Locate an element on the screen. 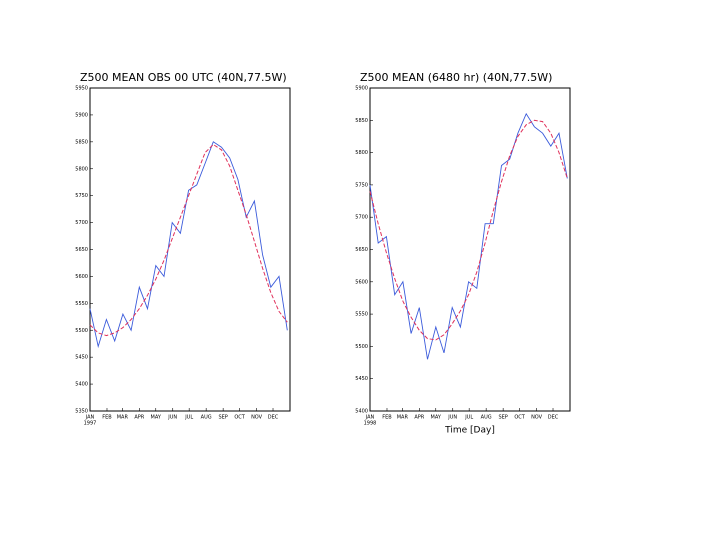 The height and width of the screenshot is (540, 720). chart-title: Z500 MEAN OBS 00 UTC (40N,77.5W) is located at coordinates (183, 77).